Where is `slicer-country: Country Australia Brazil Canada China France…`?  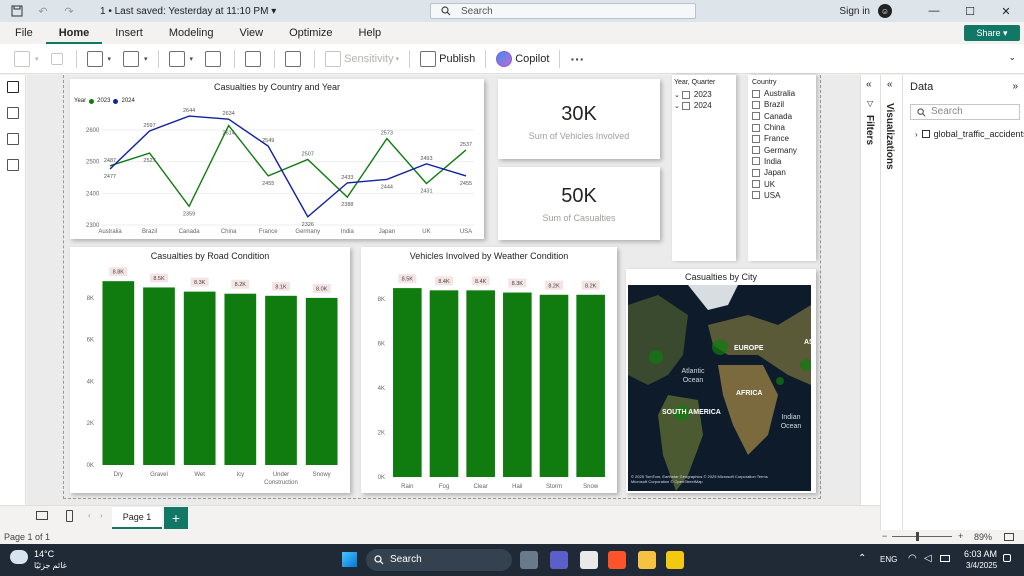
slicer-country: Country Australia Brazil Canada China France… is located at coordinates (782, 168).